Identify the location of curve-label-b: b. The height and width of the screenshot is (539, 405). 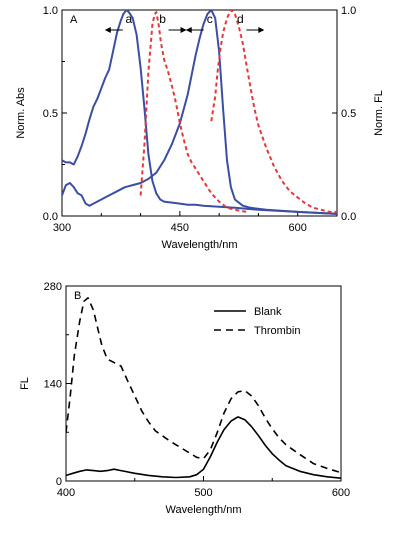
(162, 19).